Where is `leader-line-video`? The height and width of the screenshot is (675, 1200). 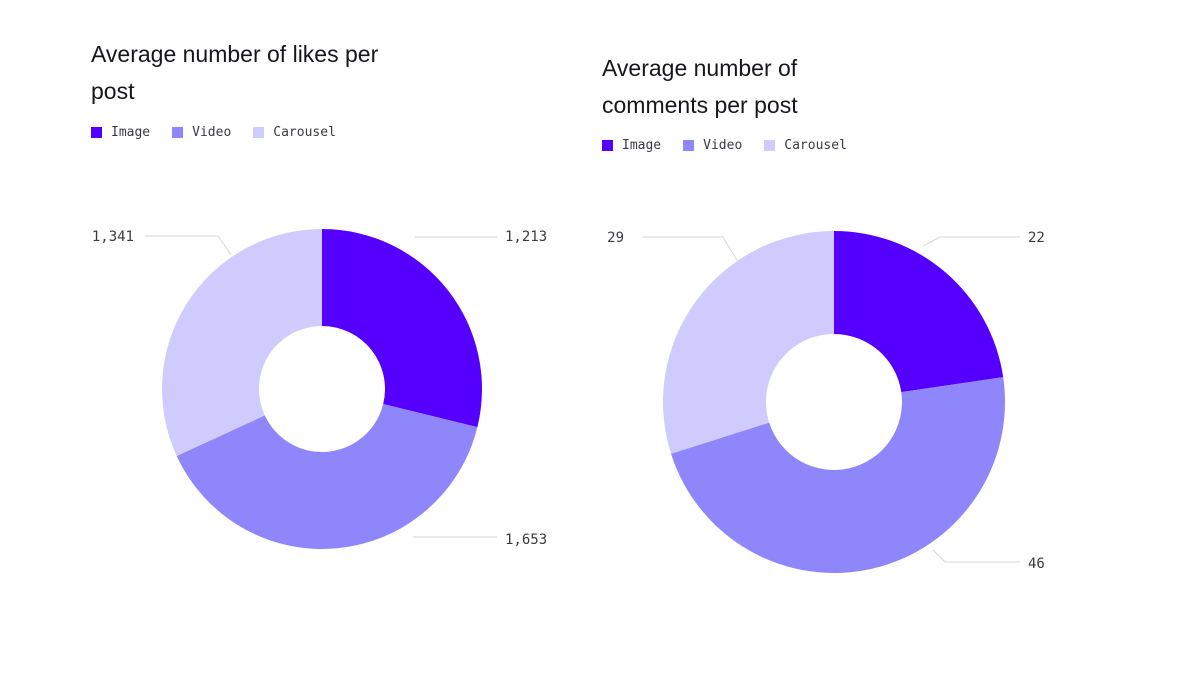 leader-line-video is located at coordinates (976, 556).